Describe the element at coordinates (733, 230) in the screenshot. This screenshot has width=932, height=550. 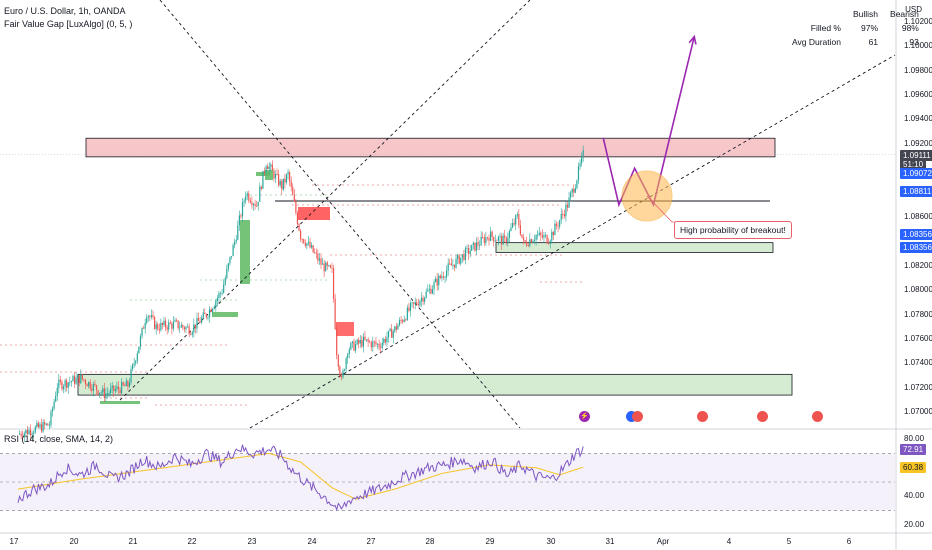
I see `breakout-annotation: High probability of breakout!` at that location.